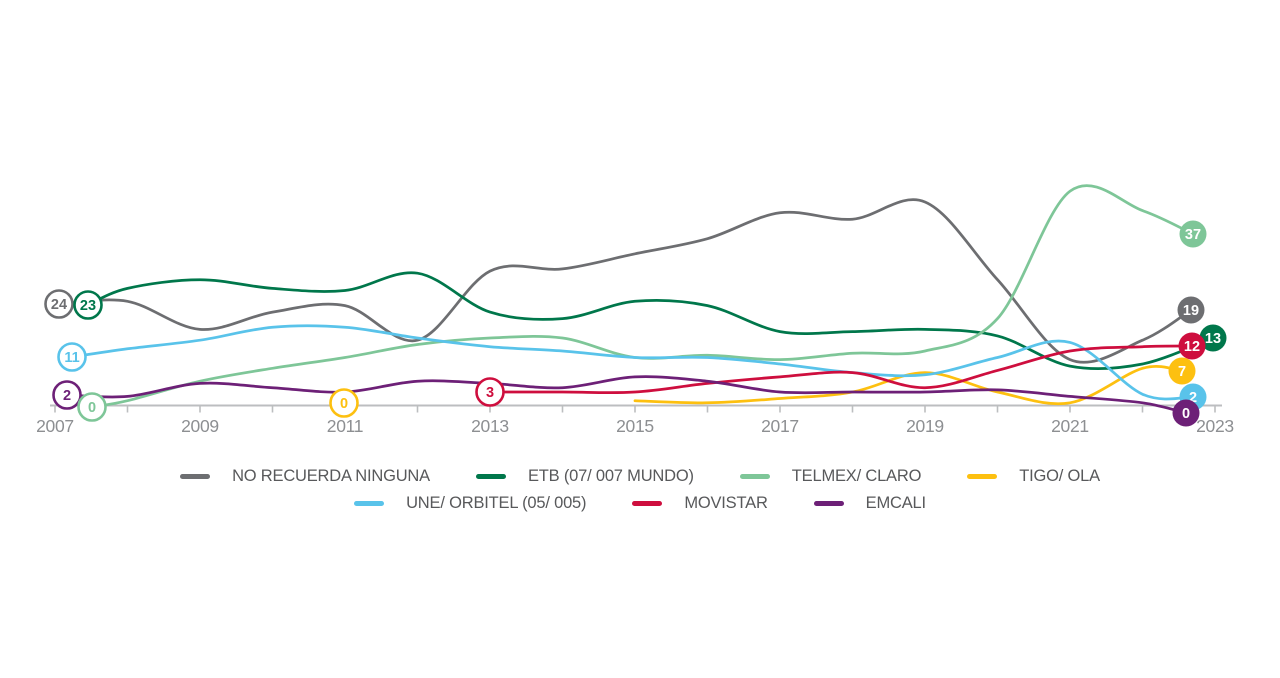 This screenshot has width=1280, height=678. I want to click on value-badge-movistar-12-2023: 12, so click(1192, 346).